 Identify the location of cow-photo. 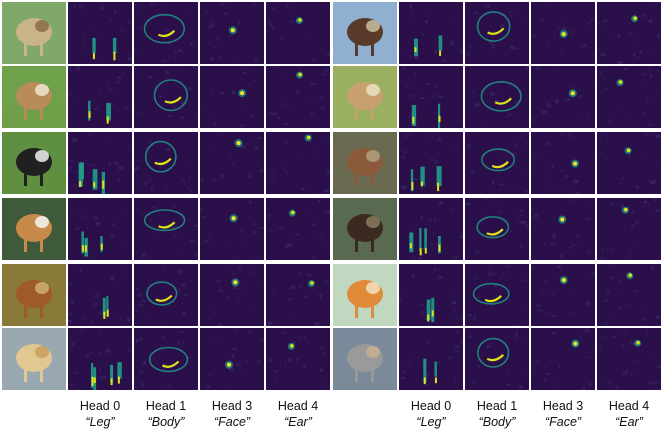
(34, 97).